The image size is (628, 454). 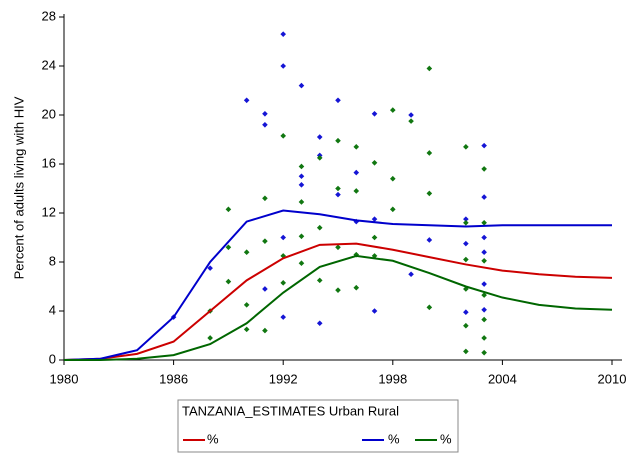 I want to click on y-tick-label: 24, so click(x=49, y=64).